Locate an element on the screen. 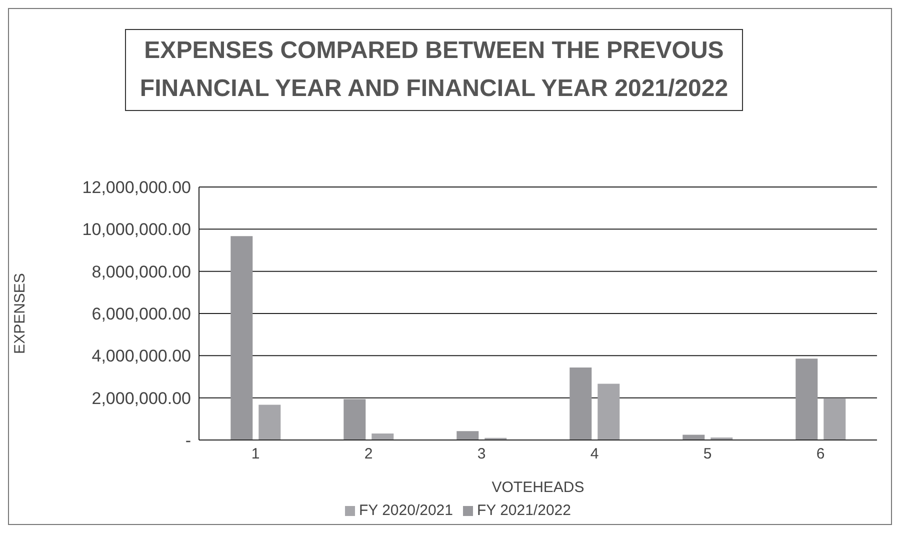 The height and width of the screenshot is (535, 902). y-tick-label: 4,000,000.00 is located at coordinates (141, 356).